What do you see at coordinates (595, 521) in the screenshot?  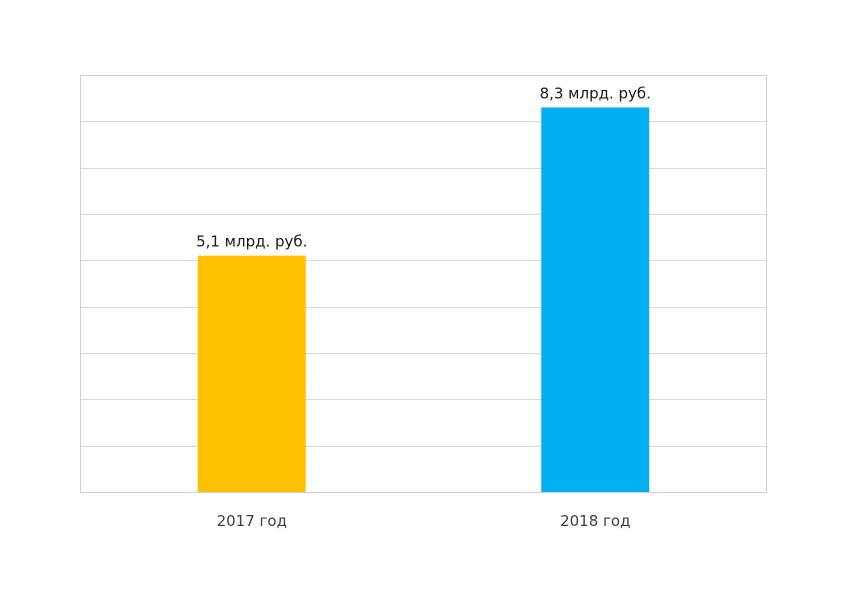 I see `category-label: 2018 год` at bounding box center [595, 521].